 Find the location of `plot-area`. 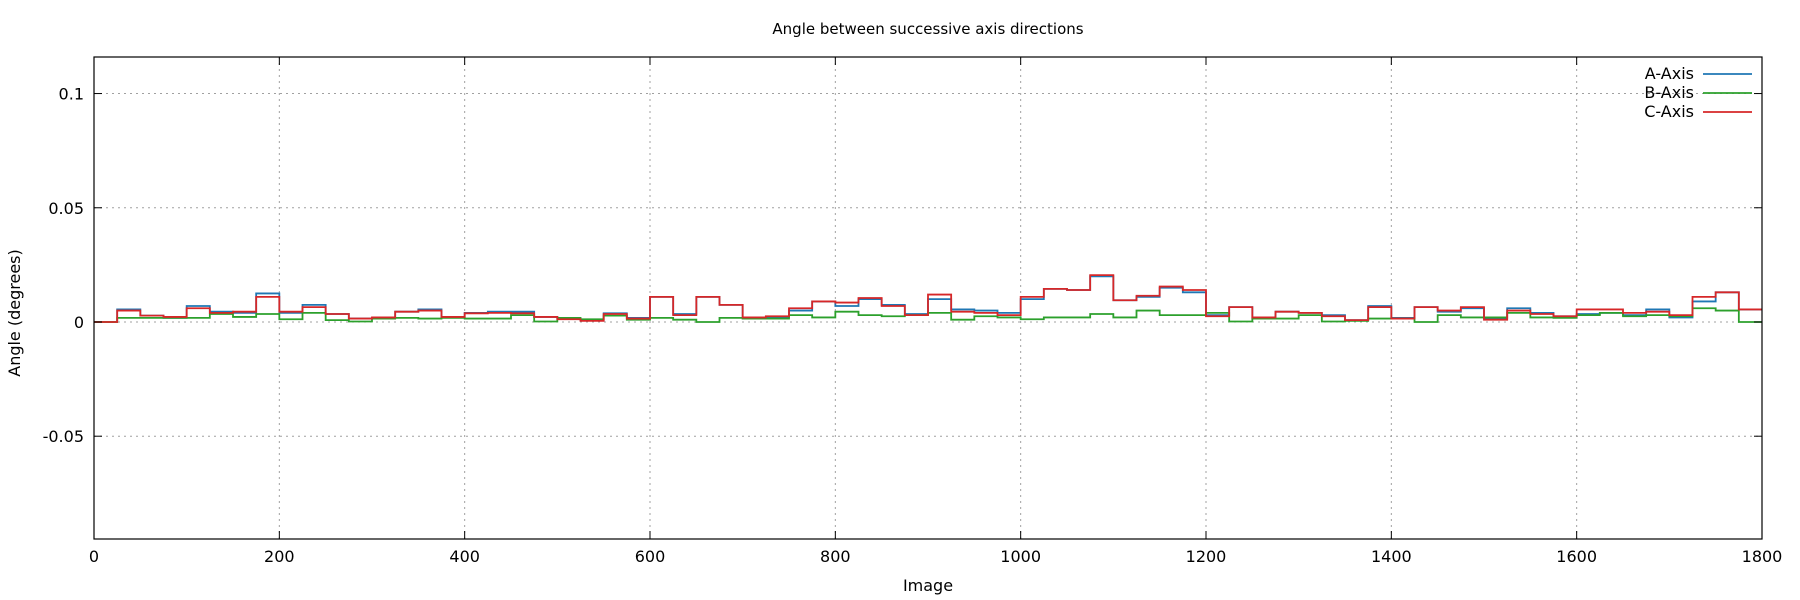

plot-area is located at coordinates (928, 298).